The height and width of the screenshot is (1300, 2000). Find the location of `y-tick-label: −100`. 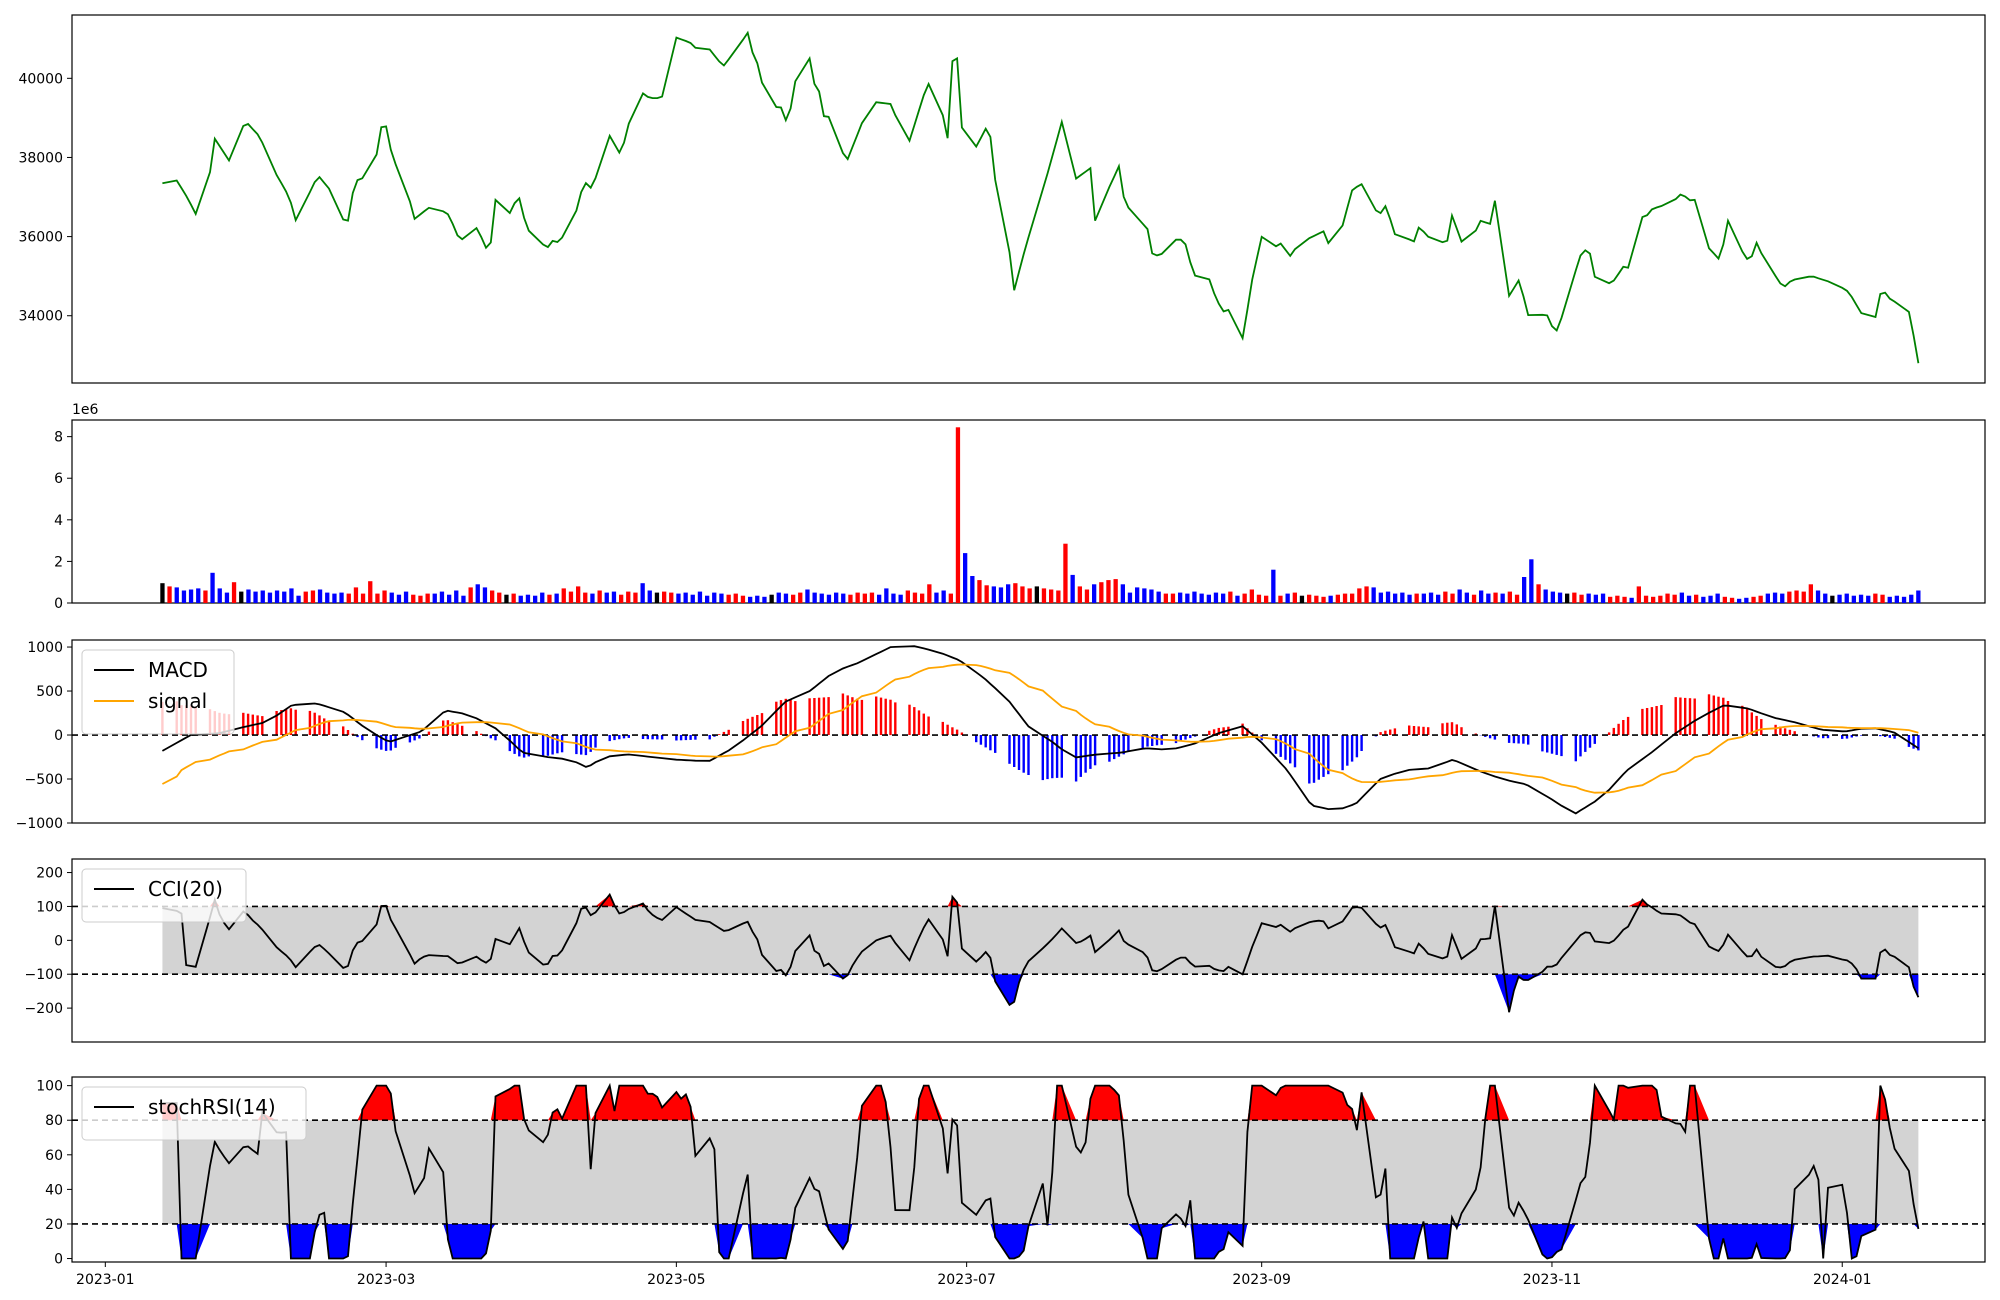

y-tick-label: −100 is located at coordinates (44, 975).